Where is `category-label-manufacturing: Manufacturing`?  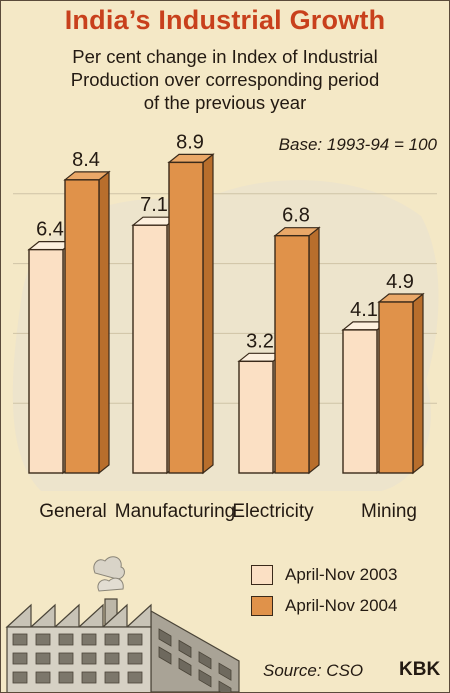 category-label-manufacturing: Manufacturing is located at coordinates (175, 511).